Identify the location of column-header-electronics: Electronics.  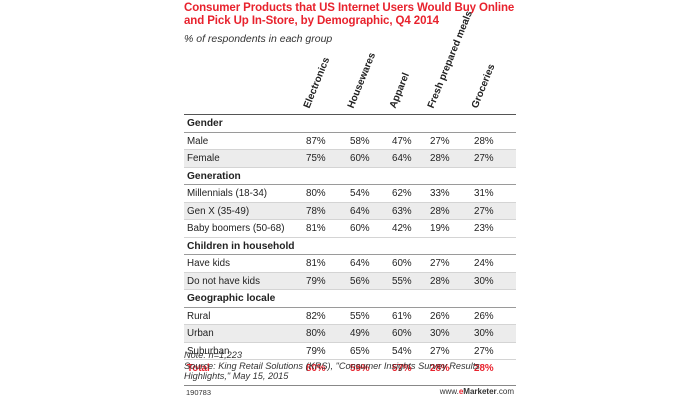
(317, 83).